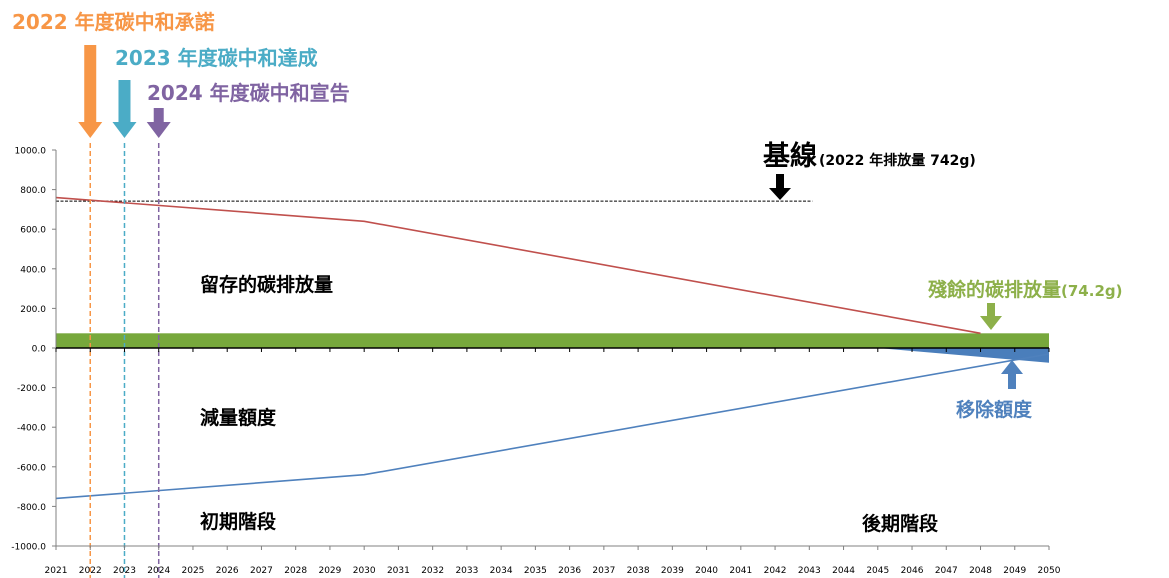 Image resolution: width=1169 pixels, height=578 pixels. Describe the element at coordinates (31, 152) in the screenshot. I see `y-tick-label: 1000.0` at that location.